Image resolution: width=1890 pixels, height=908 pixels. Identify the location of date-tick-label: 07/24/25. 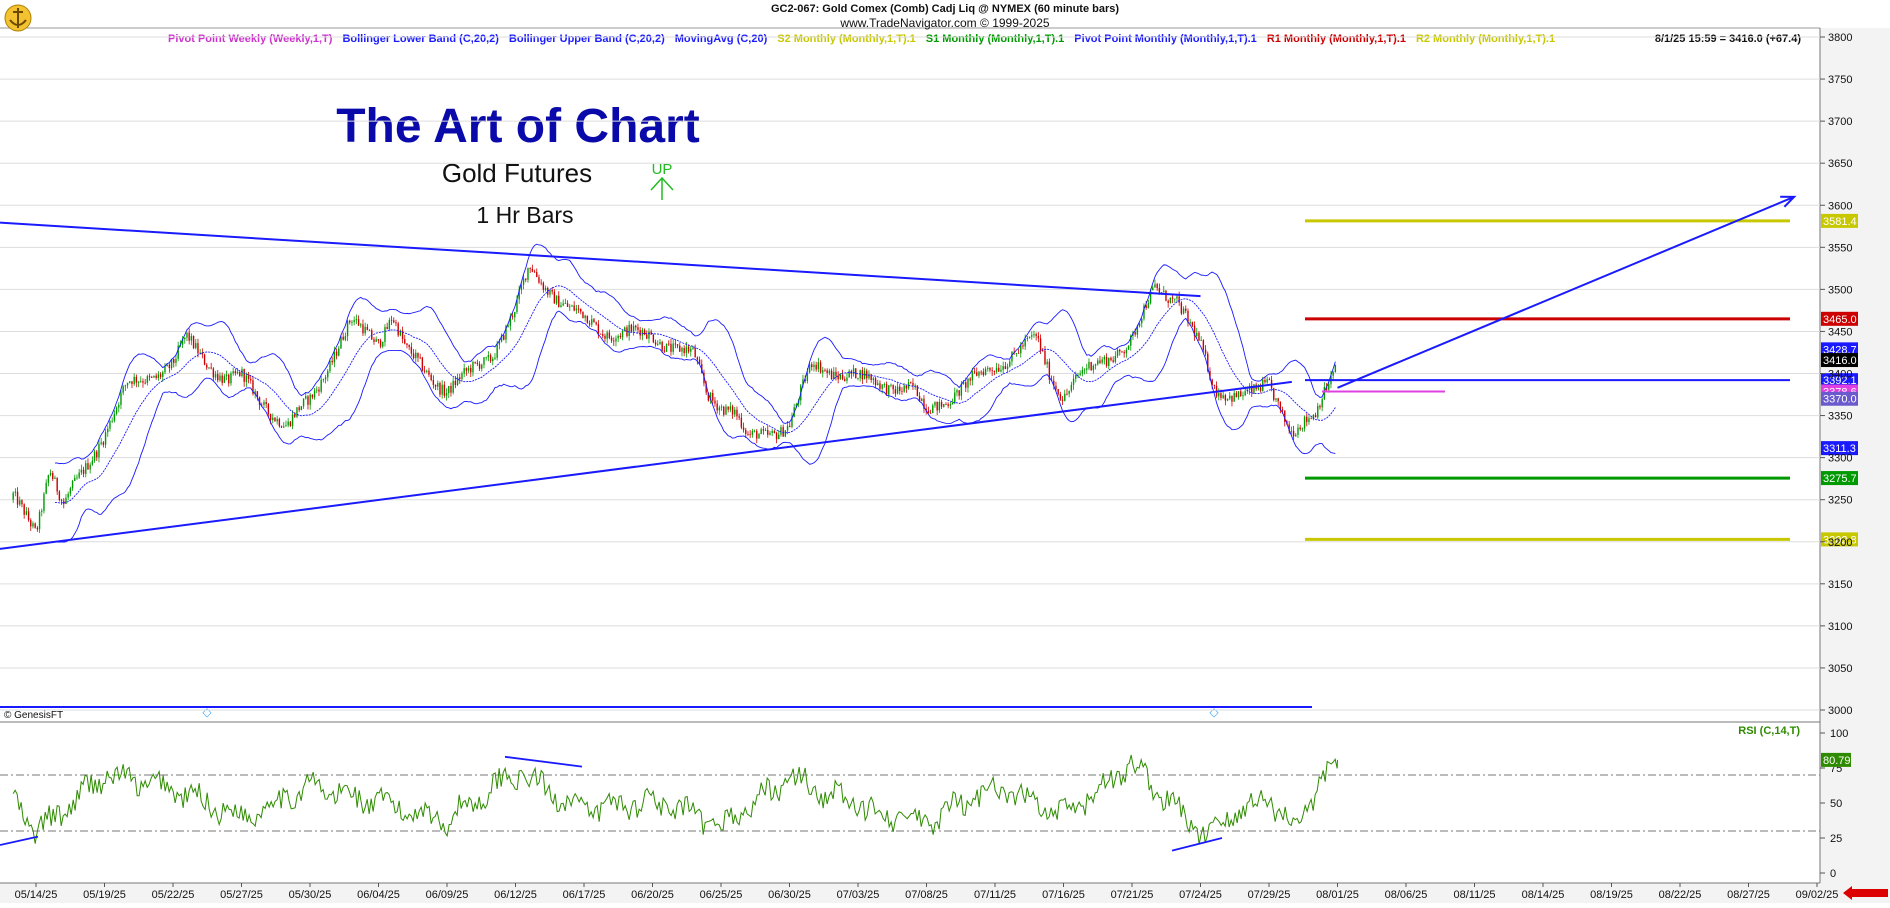
(1200, 895).